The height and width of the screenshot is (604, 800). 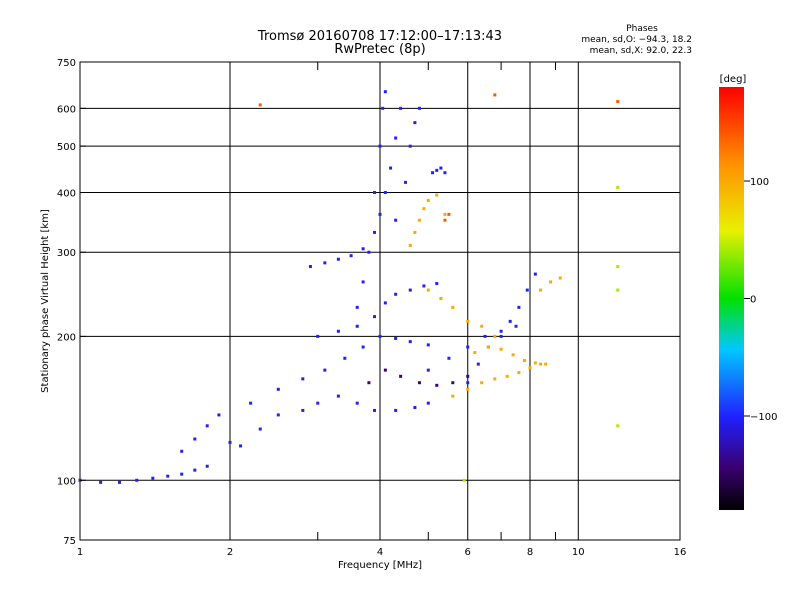 I want to click on y-axis-label: Stationary phase Virtual Height [km], so click(x=45, y=301).